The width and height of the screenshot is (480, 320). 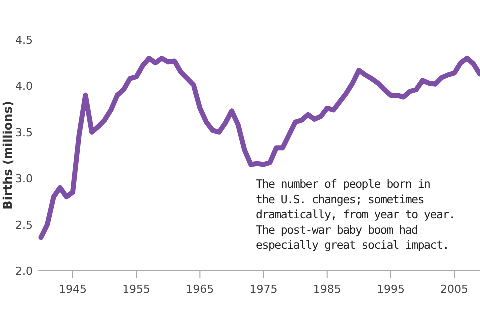 What do you see at coordinates (264, 289) in the screenshot?
I see `x-tick-label: 1975` at bounding box center [264, 289].